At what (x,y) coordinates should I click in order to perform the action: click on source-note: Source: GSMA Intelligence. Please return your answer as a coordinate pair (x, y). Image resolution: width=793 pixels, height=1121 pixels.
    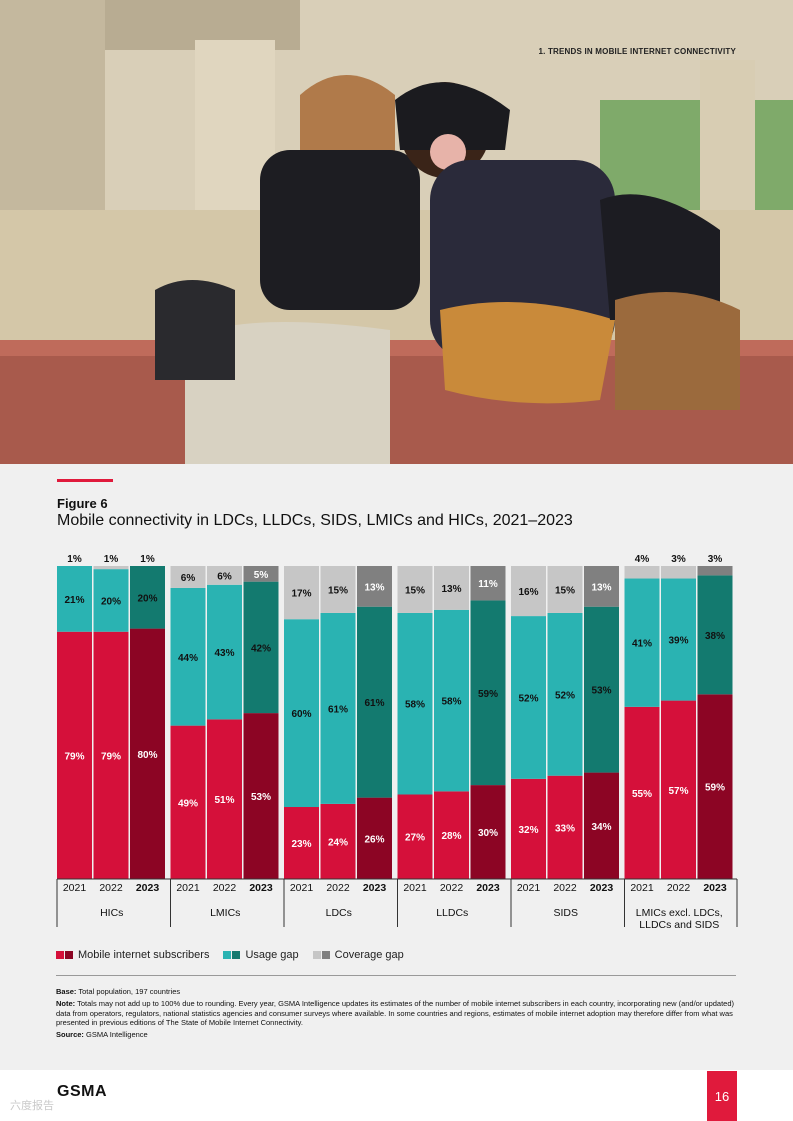
    Looking at the image, I should click on (396, 1035).